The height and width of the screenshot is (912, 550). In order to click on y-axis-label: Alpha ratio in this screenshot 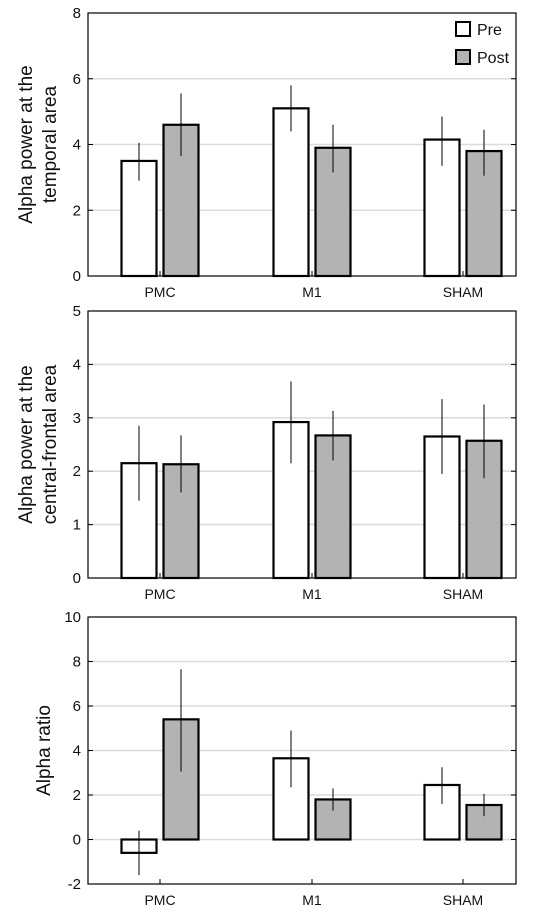, I will do `click(44, 750)`.